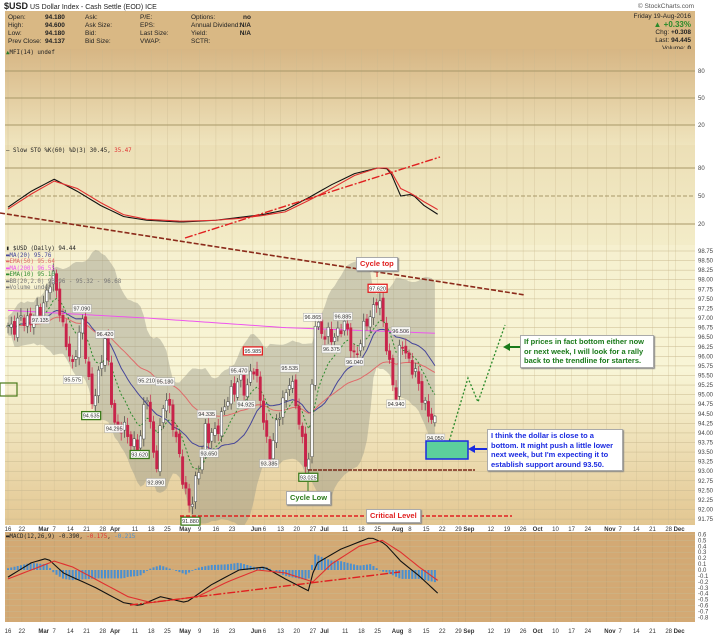 The image size is (720, 640). What do you see at coordinates (703, 607) in the screenshot?
I see `macd-axis-label: -0.6` at bounding box center [703, 607].